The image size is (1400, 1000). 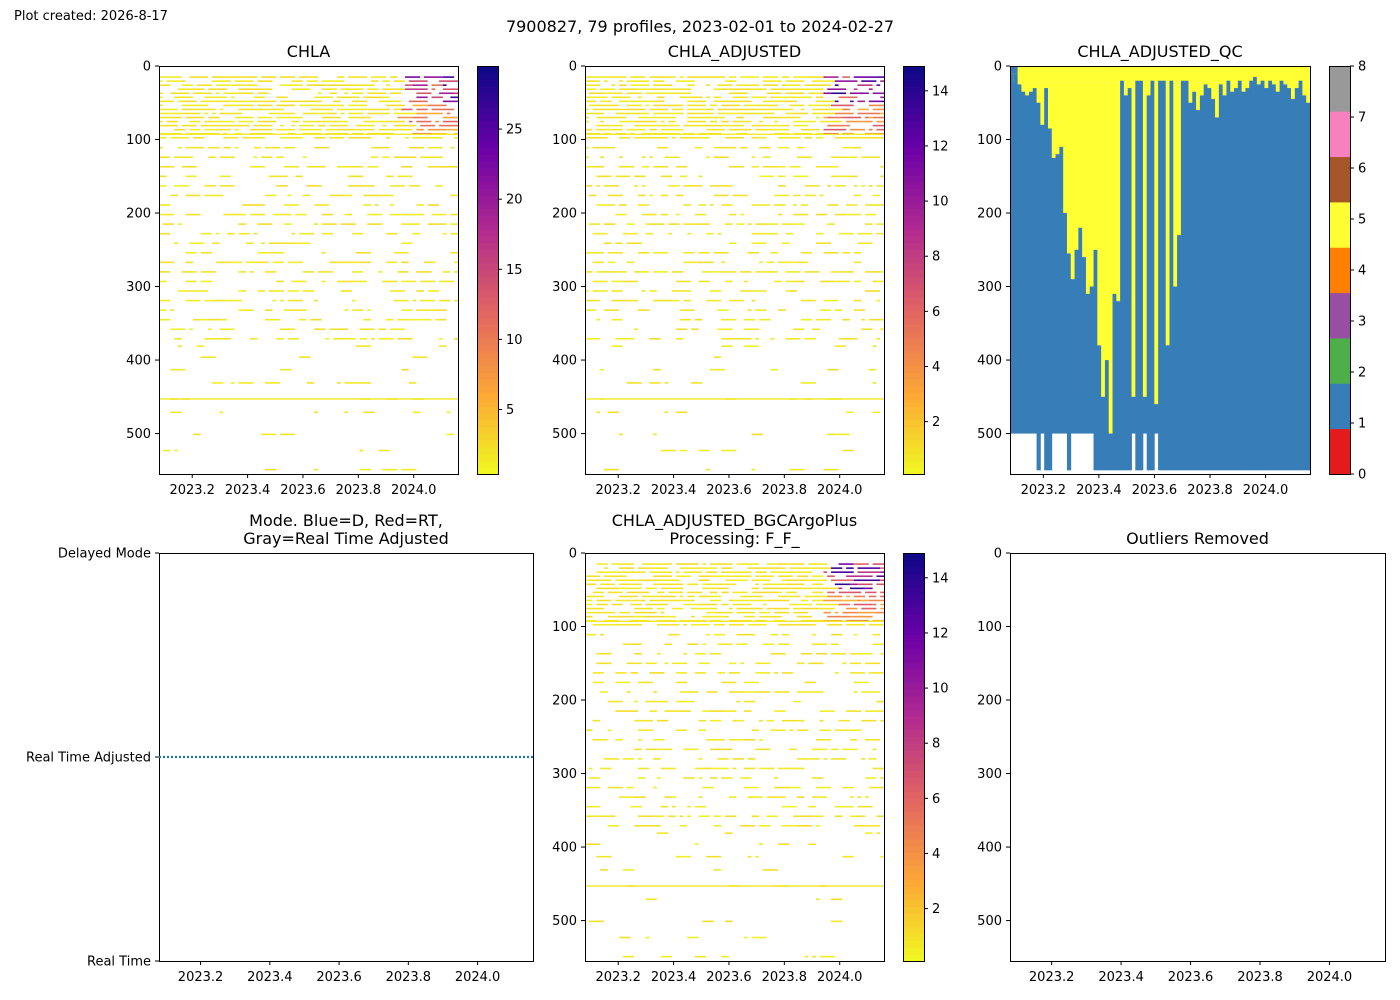 I want to click on x-tick-label: 2023.8, so click(x=359, y=490).